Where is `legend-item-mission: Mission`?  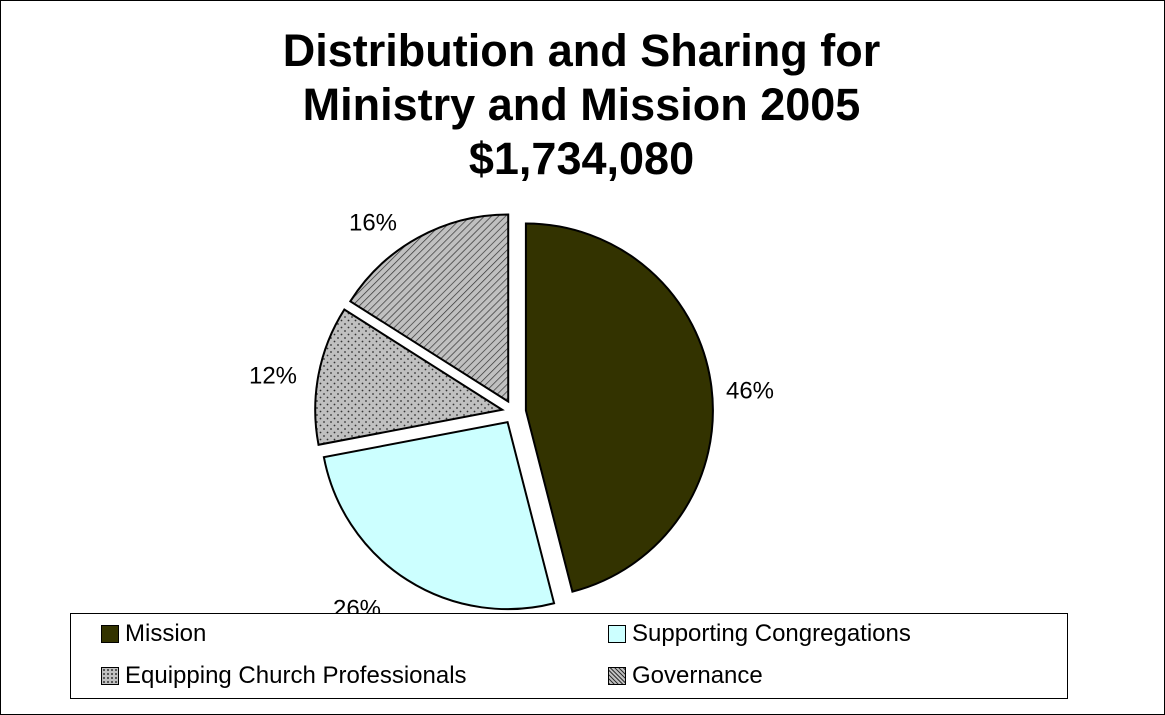 legend-item-mission: Mission is located at coordinates (153, 634).